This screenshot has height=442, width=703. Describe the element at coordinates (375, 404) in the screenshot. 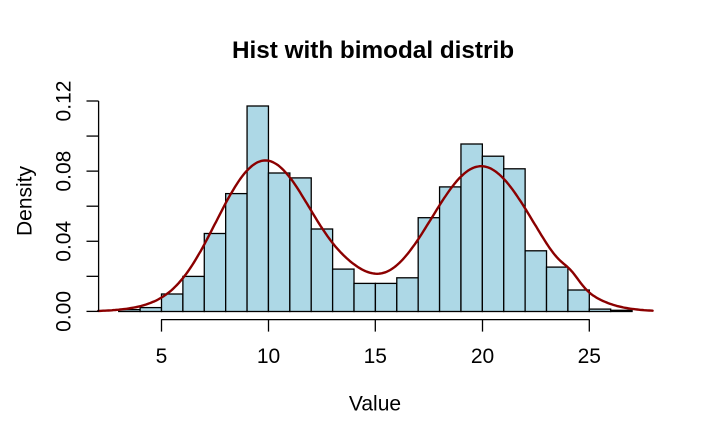

I see `svg-text: Value` at that location.